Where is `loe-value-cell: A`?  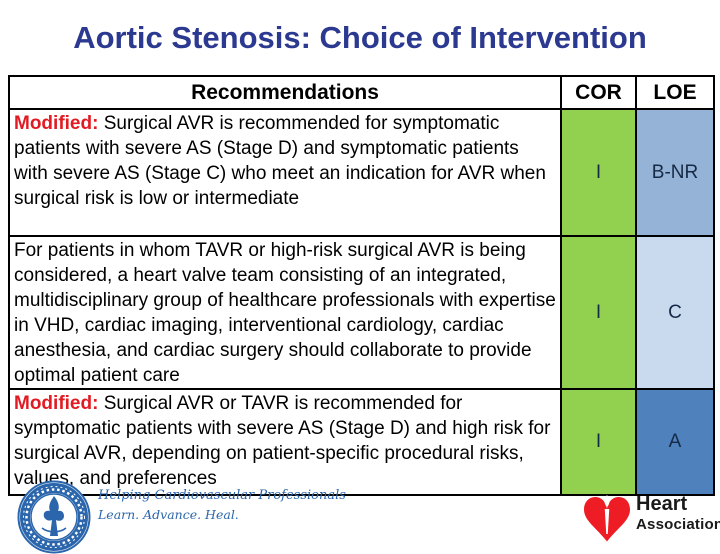
loe-value-cell: A is located at coordinates (675, 442).